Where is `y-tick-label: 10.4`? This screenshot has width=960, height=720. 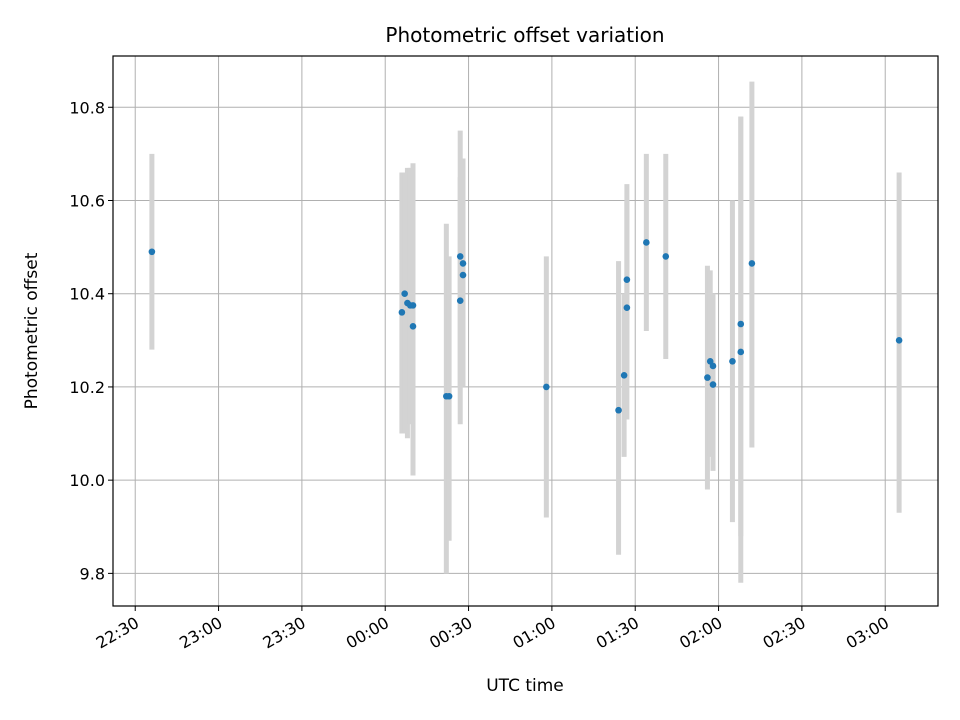
y-tick-label: 10.4 is located at coordinates (87, 294).